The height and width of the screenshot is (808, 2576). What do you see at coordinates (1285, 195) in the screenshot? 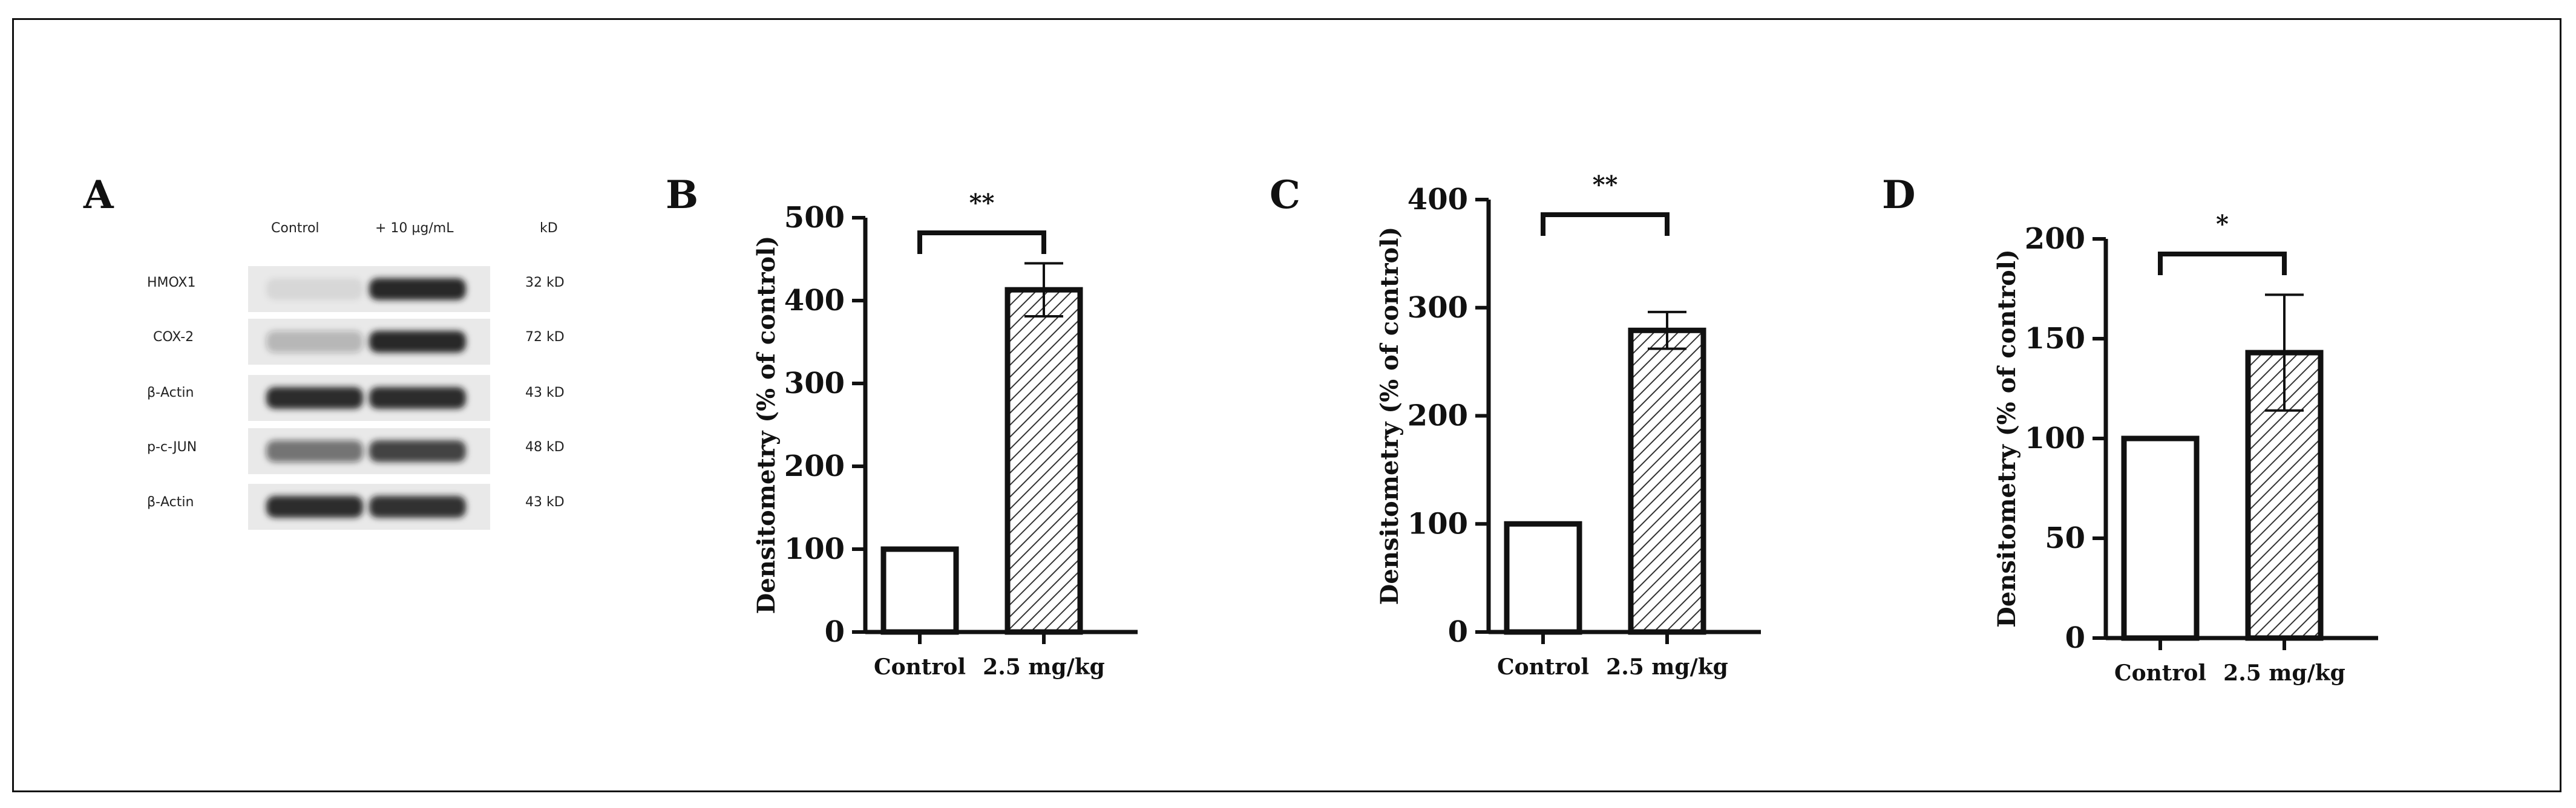
I see `panel-letter-c: C` at bounding box center [1285, 195].